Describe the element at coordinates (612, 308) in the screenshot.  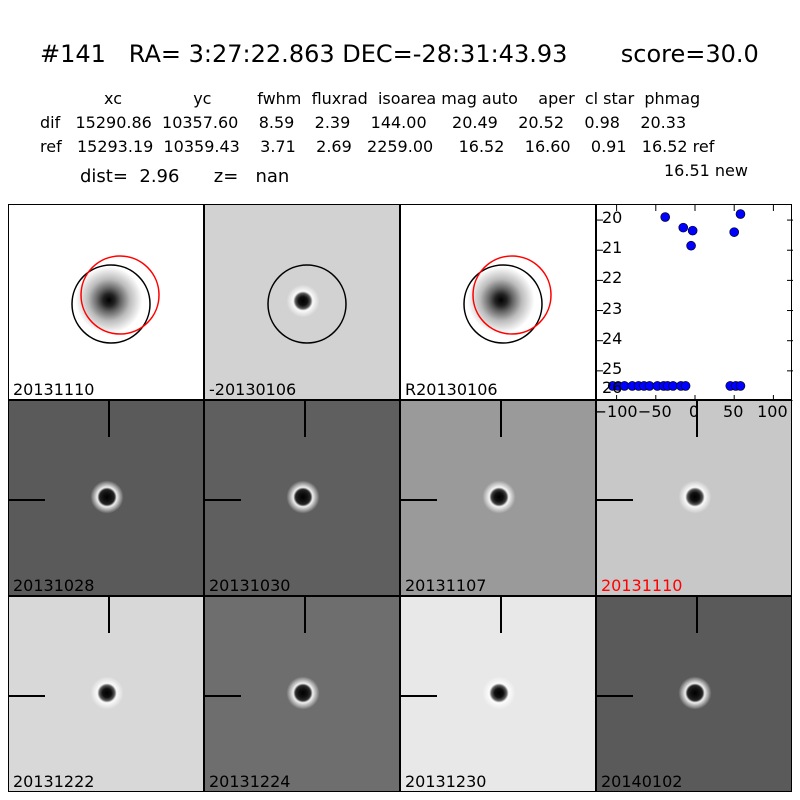
I see `y-tick-label: 23` at that location.